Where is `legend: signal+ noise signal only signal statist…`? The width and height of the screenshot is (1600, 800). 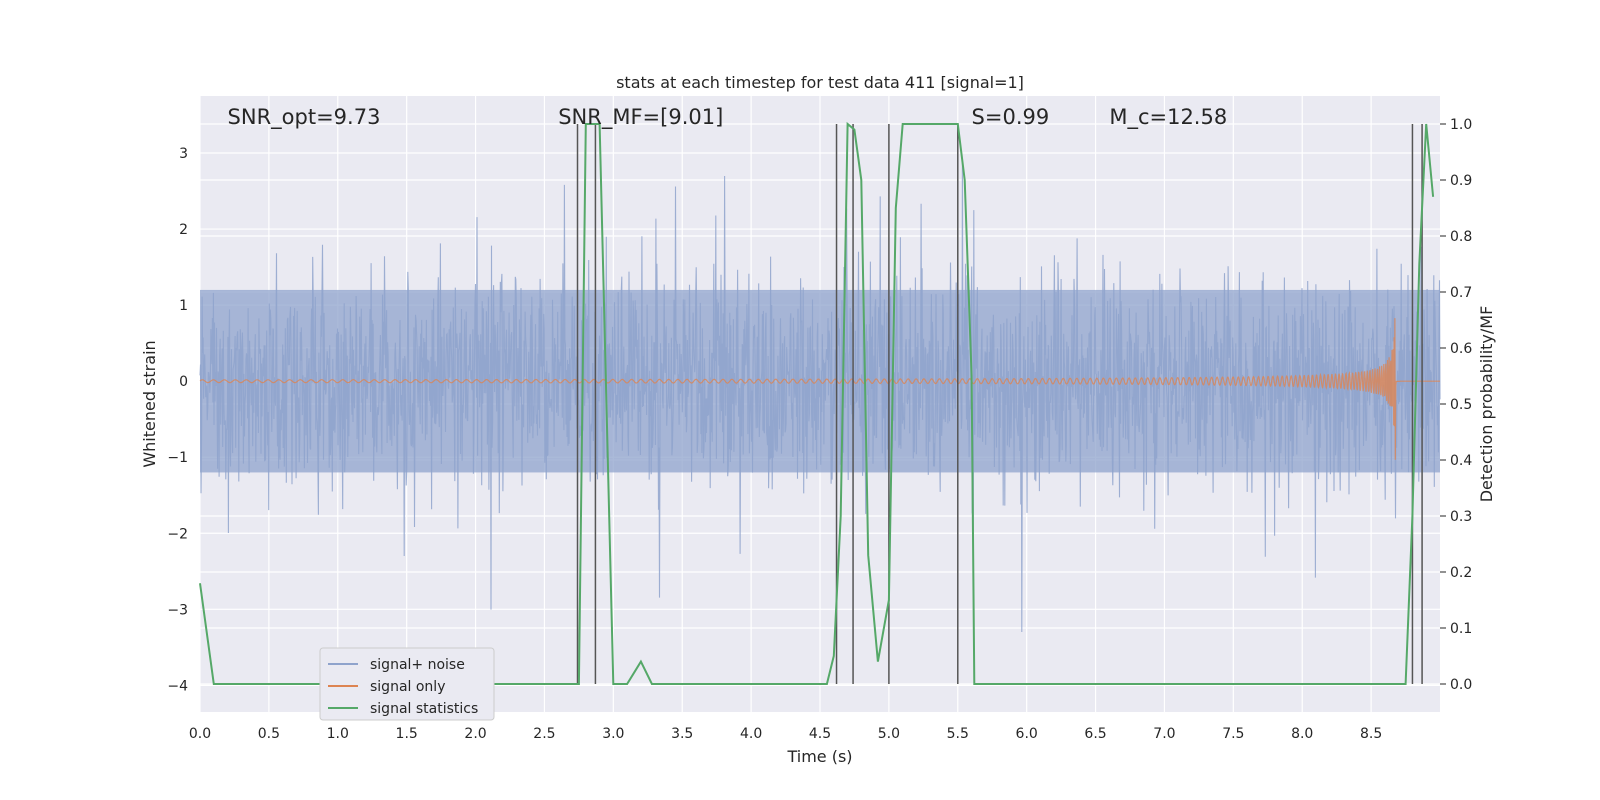
legend: signal+ noise signal only signal statist… is located at coordinates (407, 684).